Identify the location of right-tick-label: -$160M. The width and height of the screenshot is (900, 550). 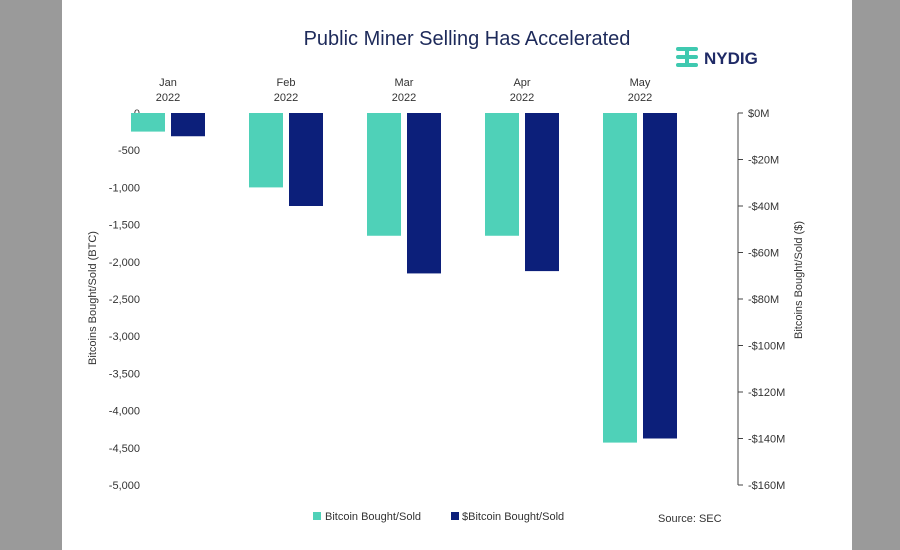
(766, 486).